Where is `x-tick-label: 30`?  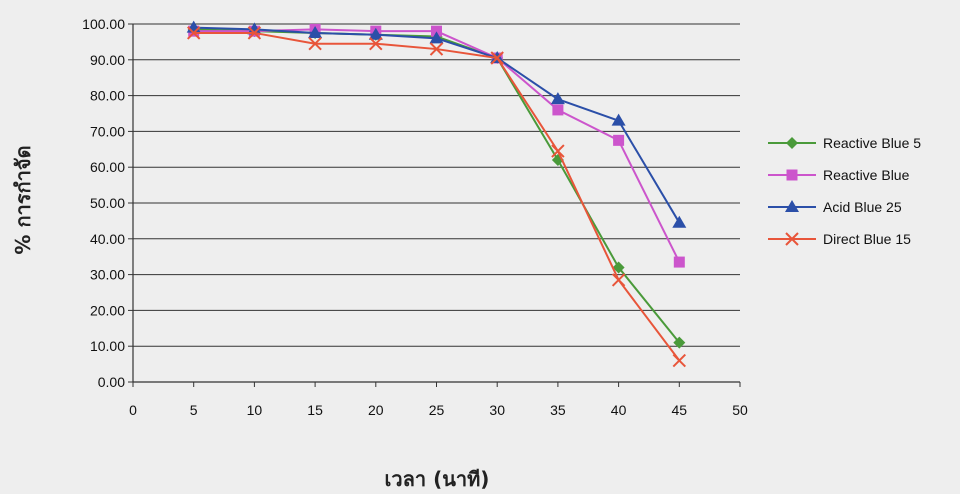 x-tick-label: 30 is located at coordinates (497, 410).